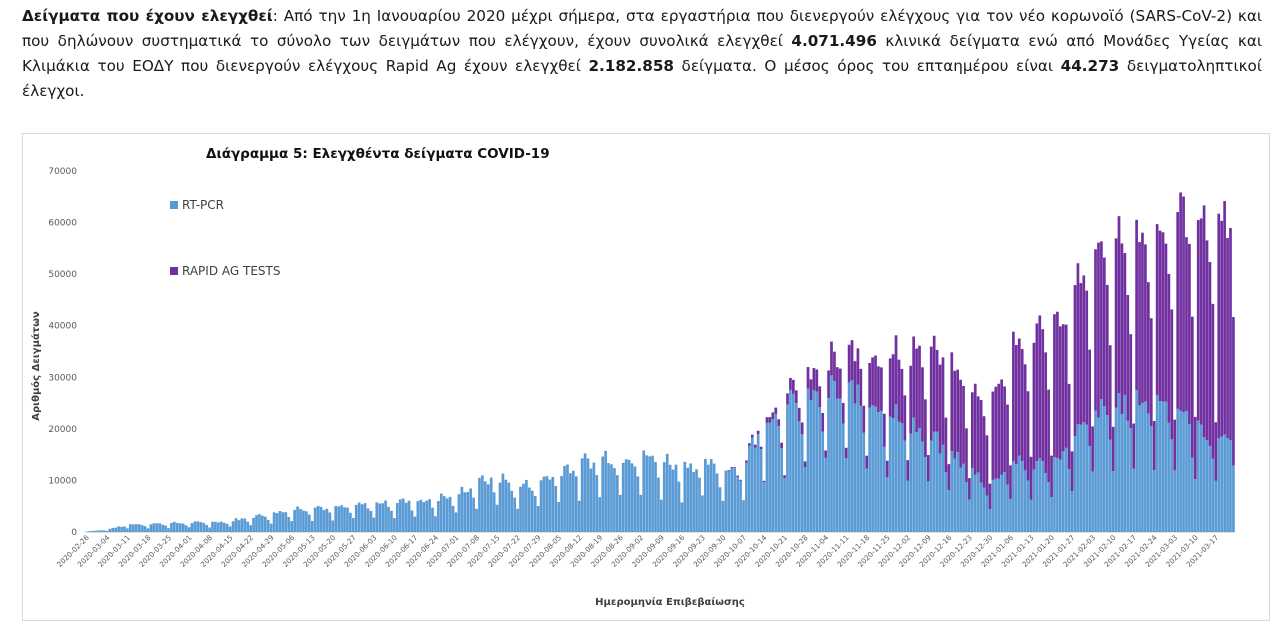 The image size is (1279, 630). Describe the element at coordinates (174, 271) in the screenshot. I see `legend-swatch-rapid` at that location.